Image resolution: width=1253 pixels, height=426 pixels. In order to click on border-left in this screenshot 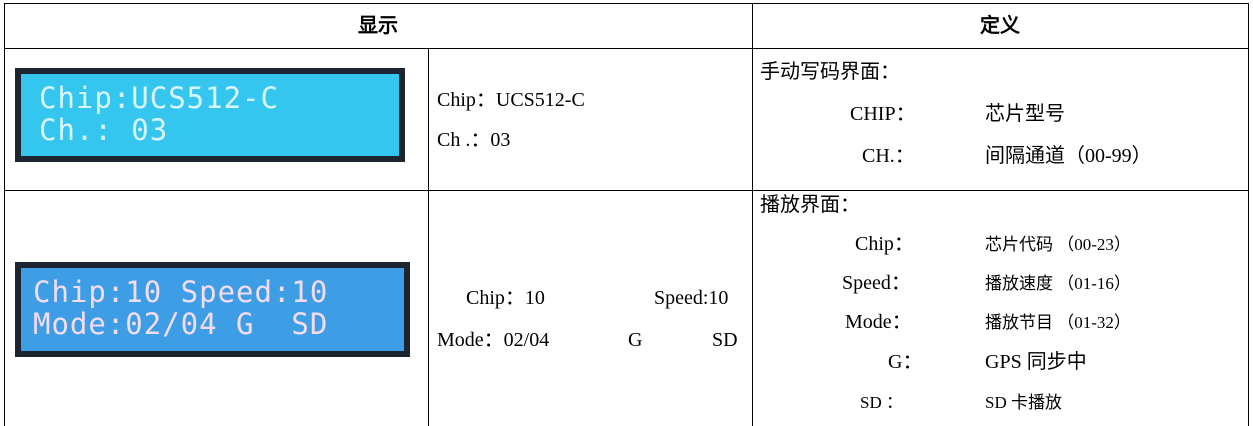, I will do `click(4, 214)`.